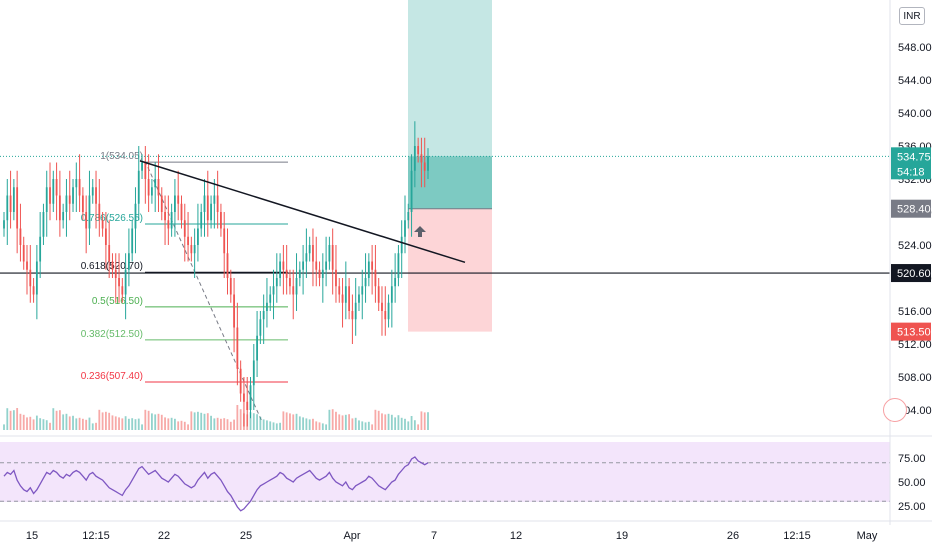  I want to click on price-tick: 516.00, so click(915, 312).